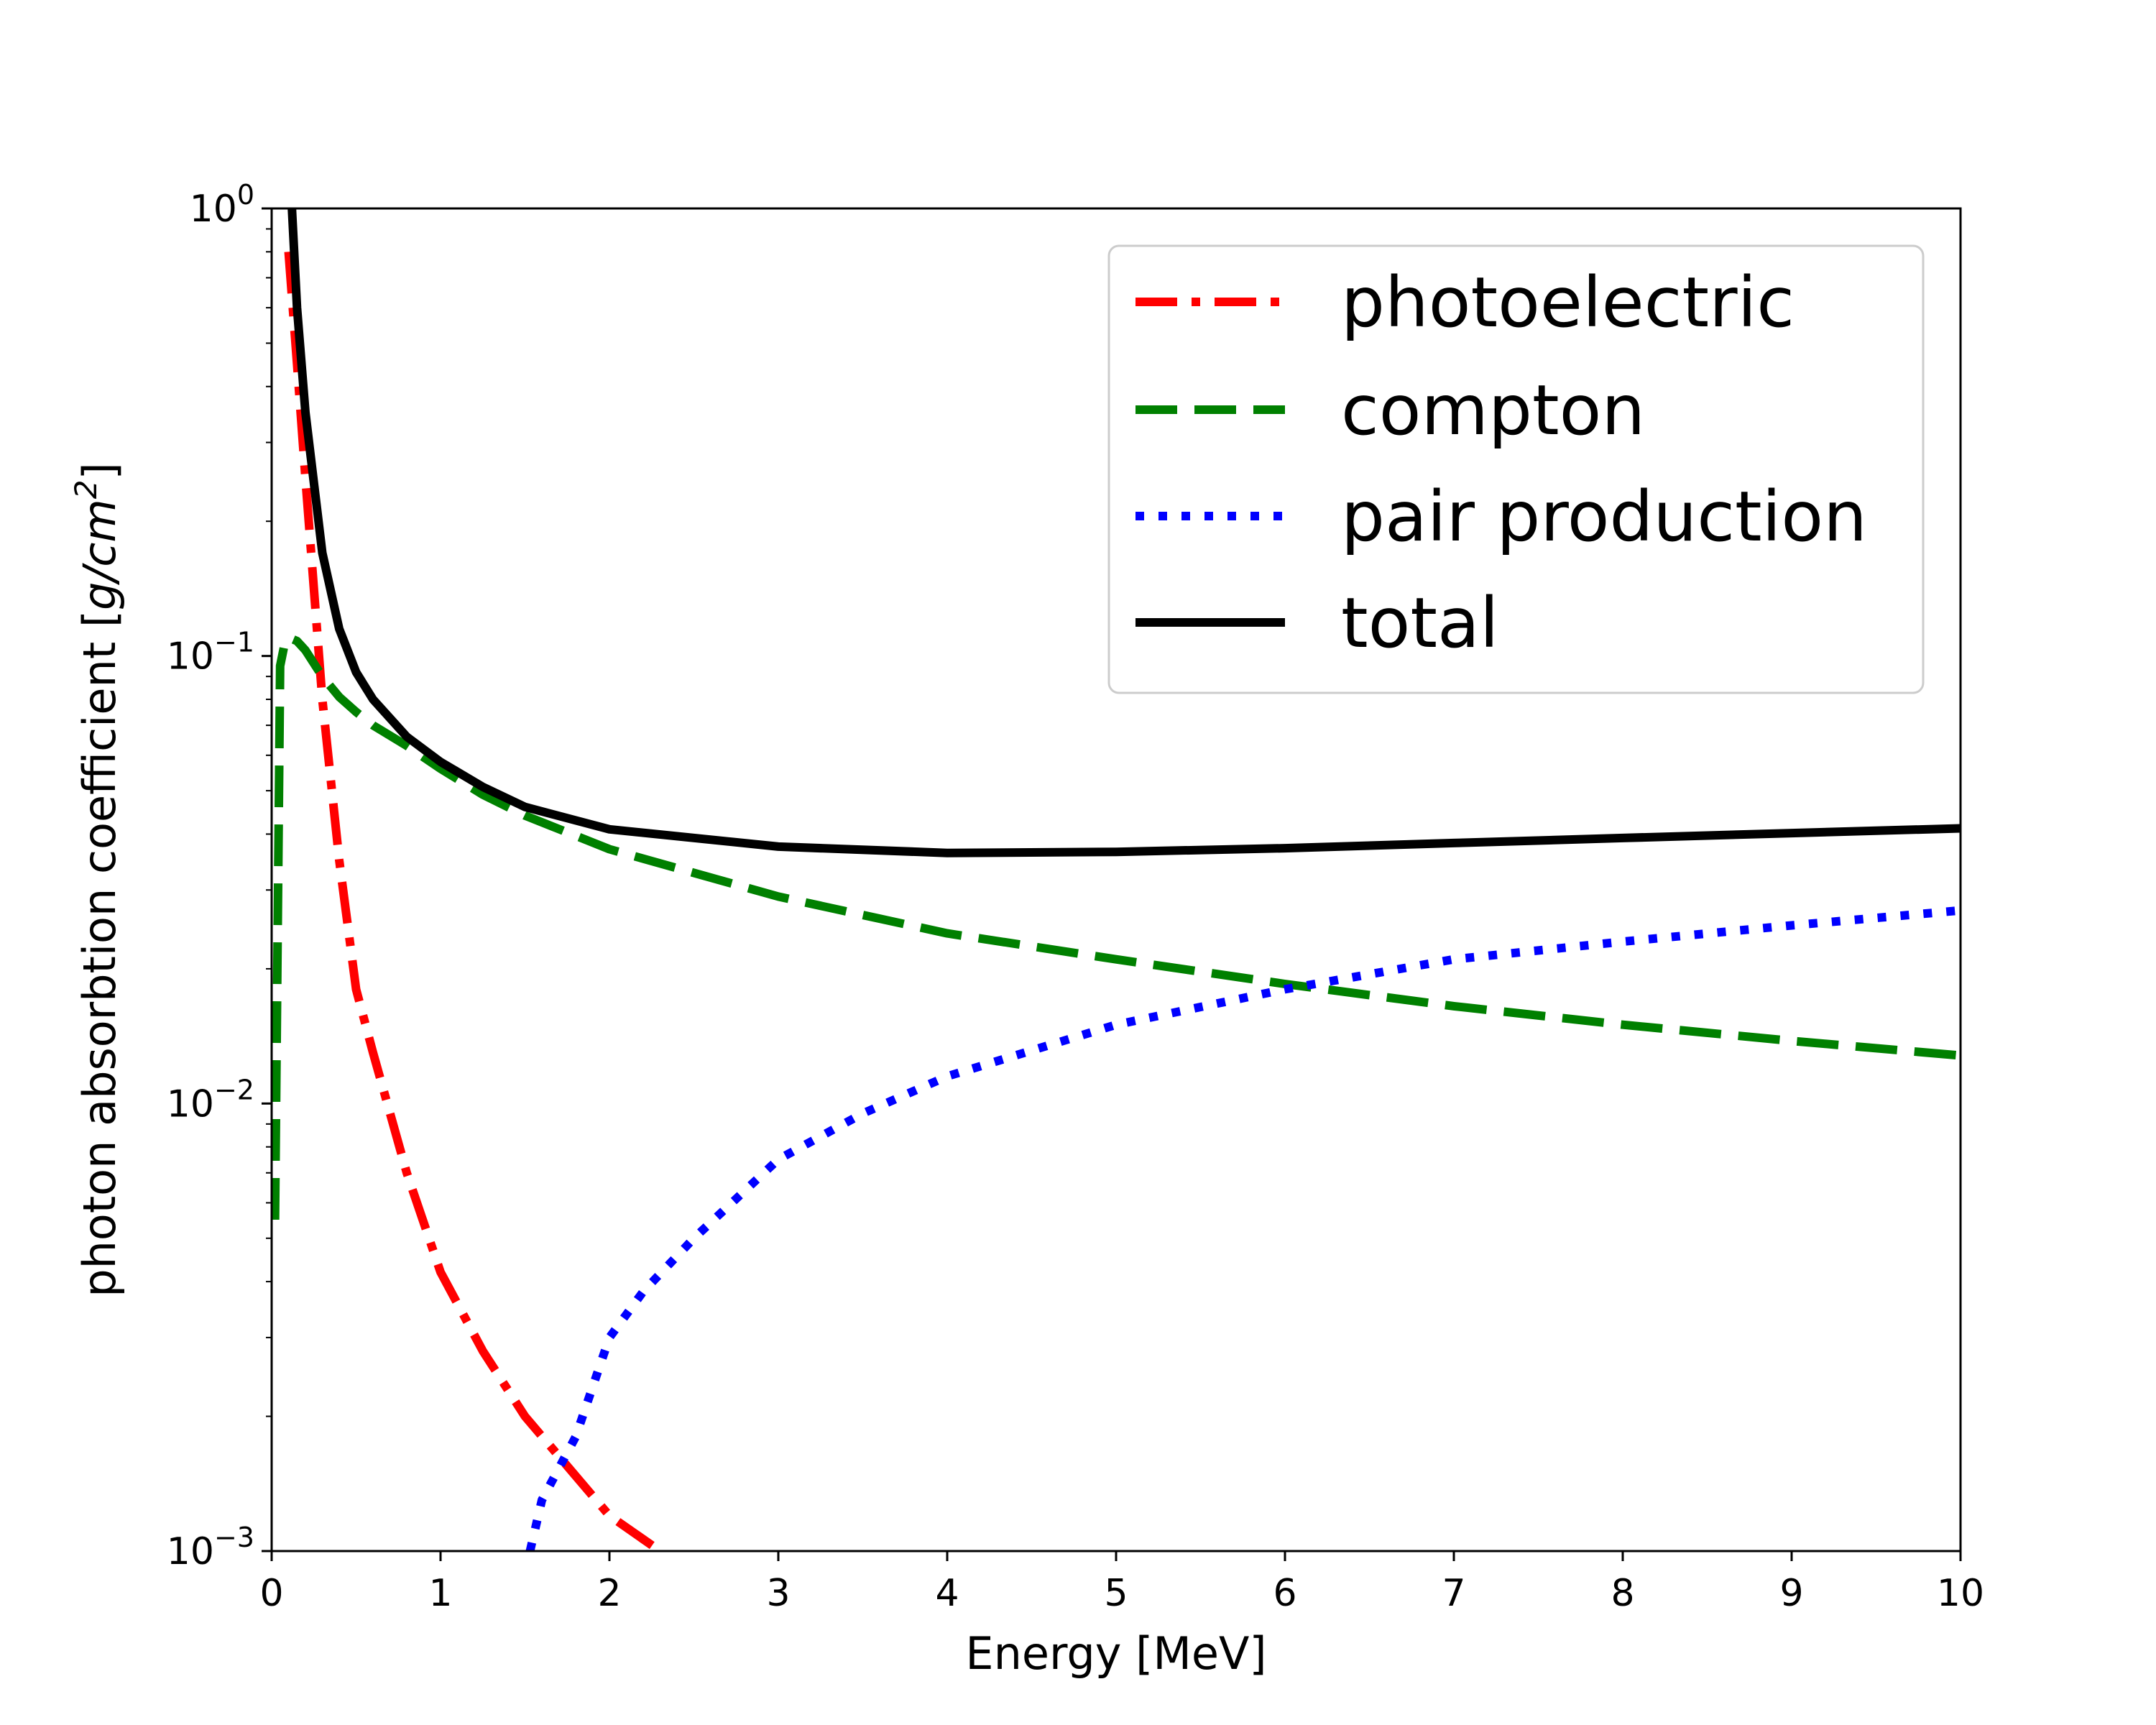 The image size is (2156, 1725). Describe the element at coordinates (210, 1100) in the screenshot. I see `y-tick-label: 10⁻²` at that location.